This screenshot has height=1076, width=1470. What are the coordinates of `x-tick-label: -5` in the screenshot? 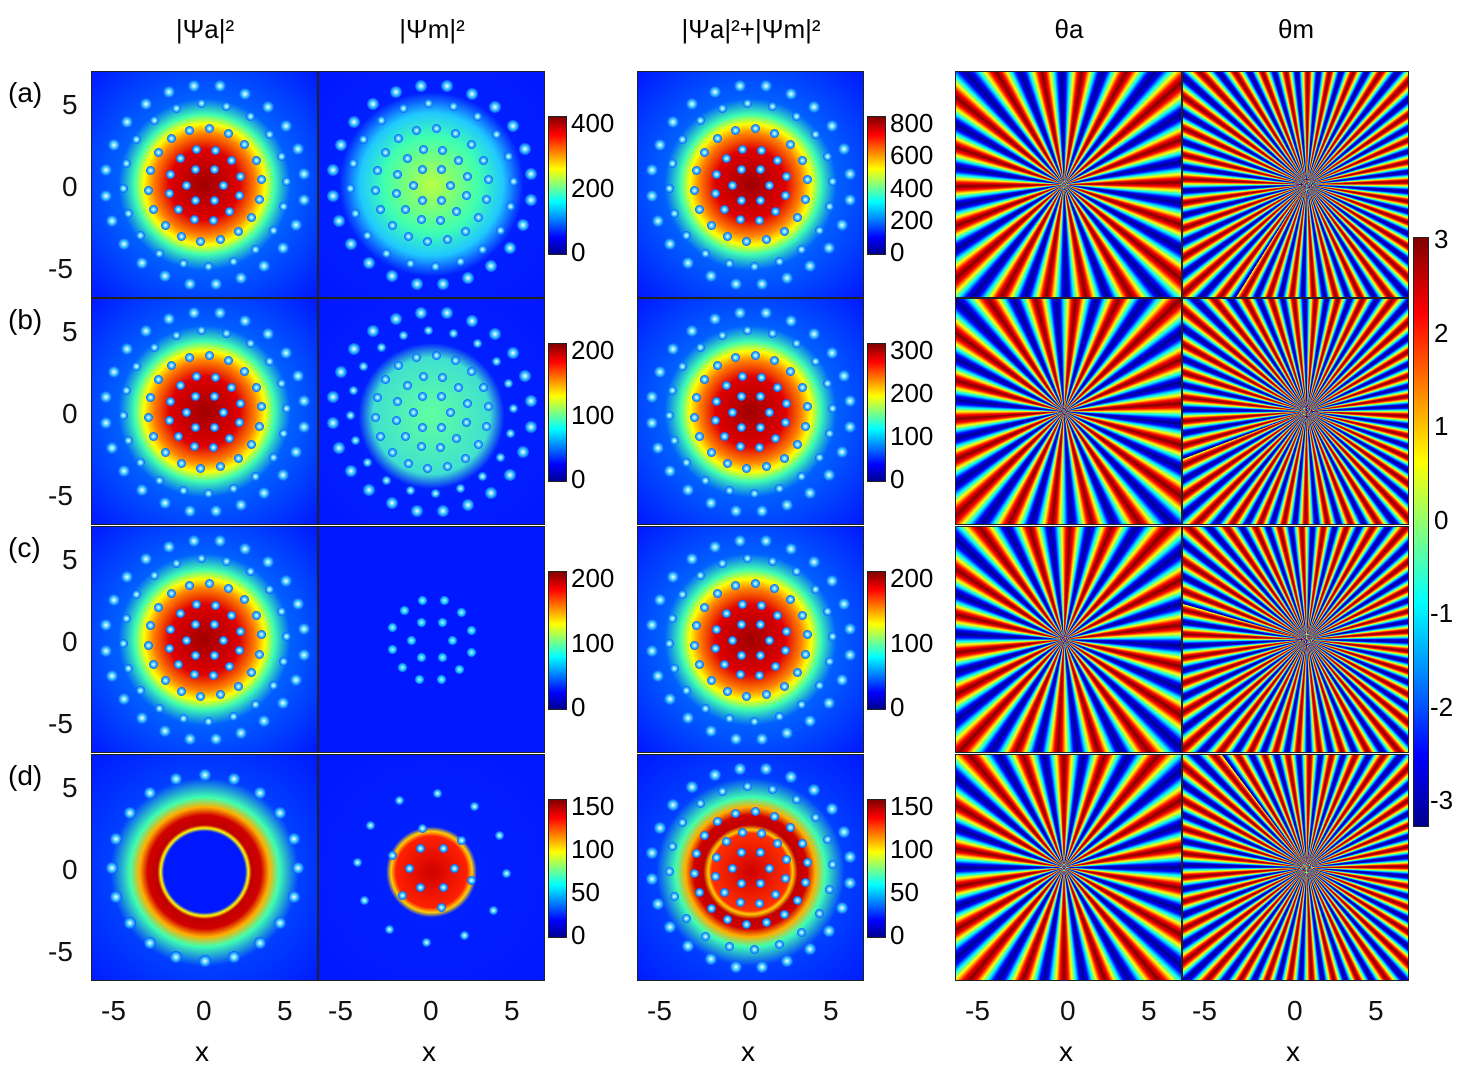 It's located at (113, 1010).